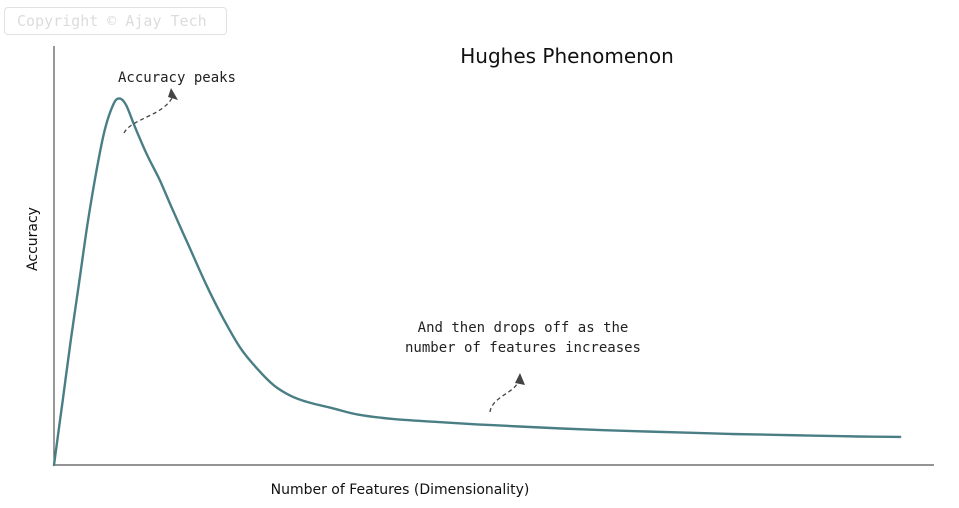  What do you see at coordinates (523, 348) in the screenshot?
I see `annotation-drop-line-2: number of features increases` at bounding box center [523, 348].